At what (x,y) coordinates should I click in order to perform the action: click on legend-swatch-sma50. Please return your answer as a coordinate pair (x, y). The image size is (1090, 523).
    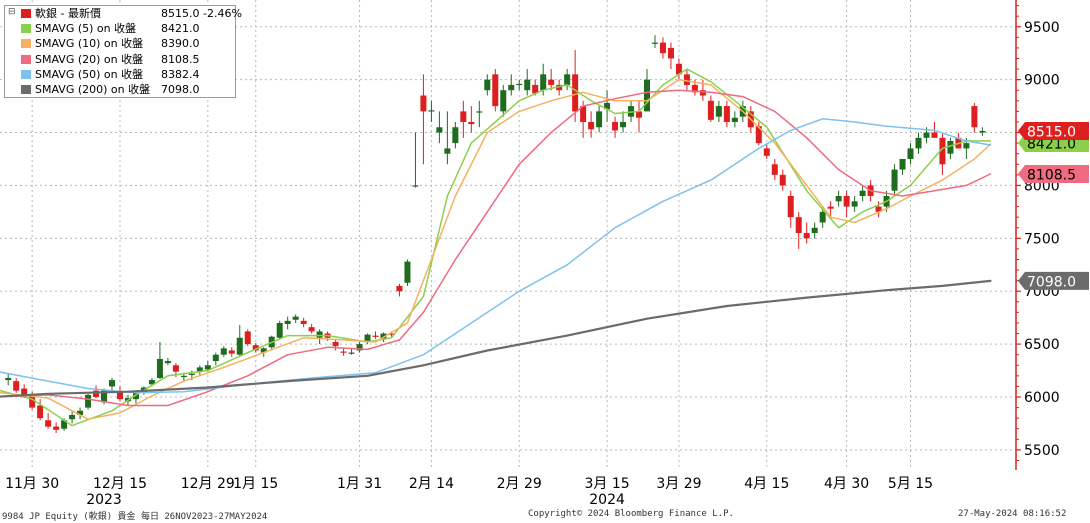
    Looking at the image, I should click on (26, 74).